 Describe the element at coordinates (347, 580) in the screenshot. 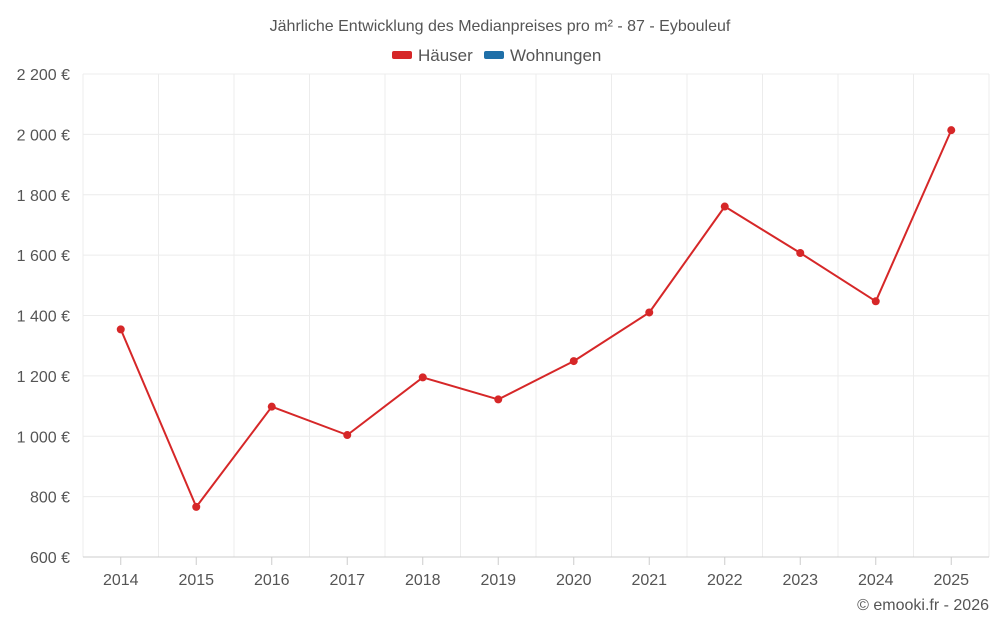

I see `x-tick-label: 2017` at that location.